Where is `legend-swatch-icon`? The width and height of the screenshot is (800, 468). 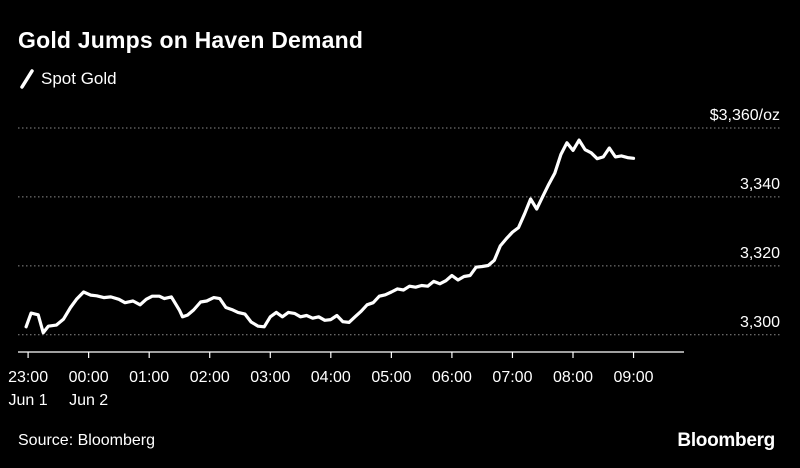 legend-swatch-icon is located at coordinates (27, 79).